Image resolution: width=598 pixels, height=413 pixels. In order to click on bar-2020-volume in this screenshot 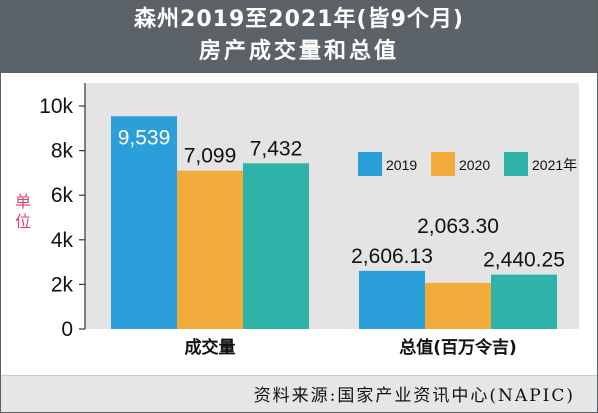, I will do `click(210, 249)`.